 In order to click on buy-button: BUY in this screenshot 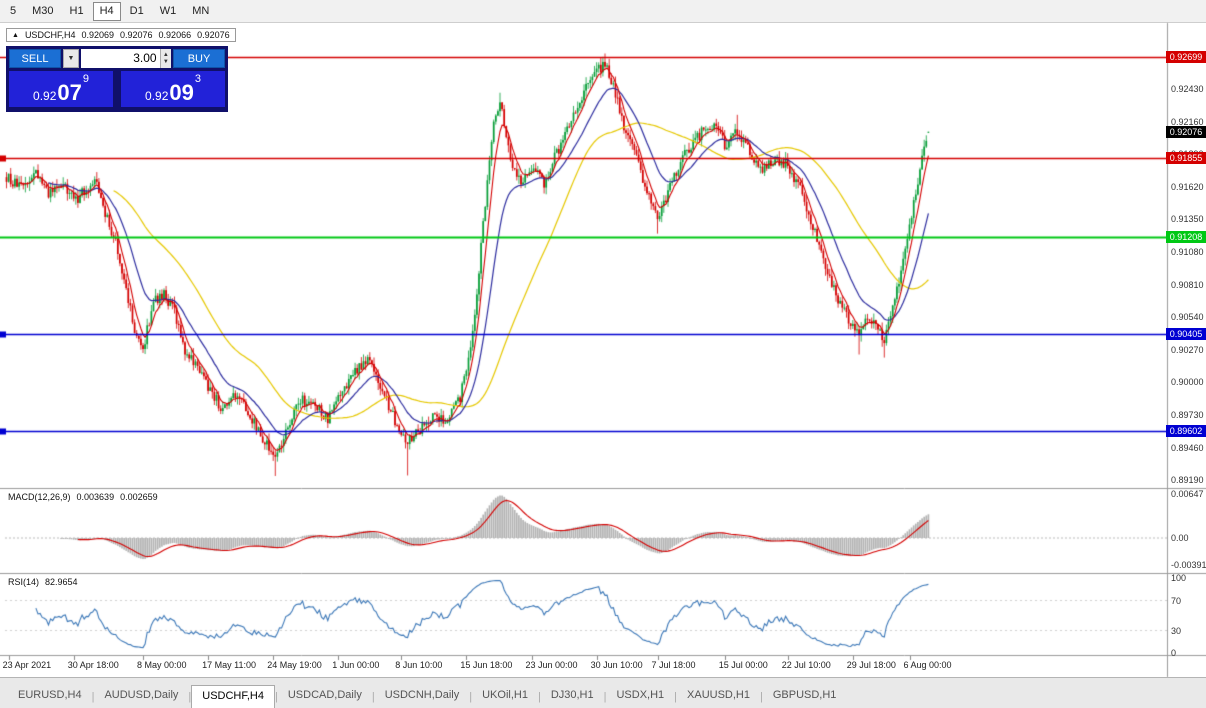, I will do `click(199, 58)`.